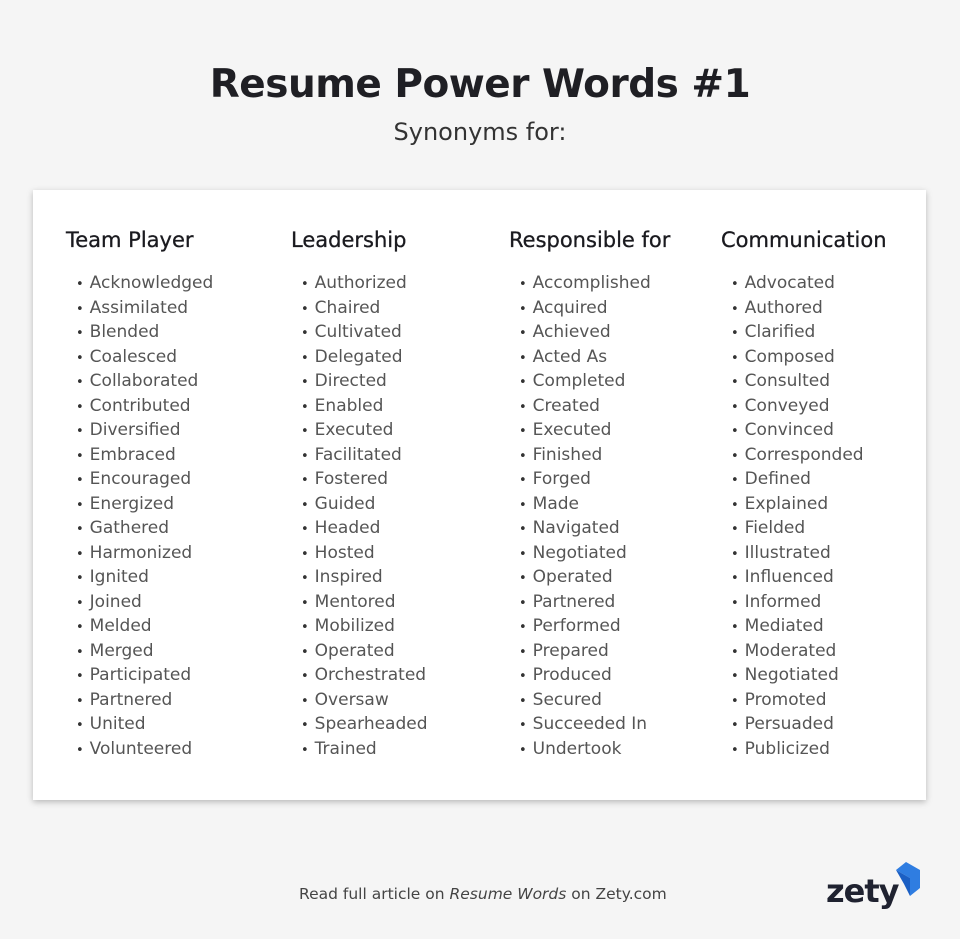 The image size is (960, 939). I want to click on list-item: Enabled, so click(364, 406).